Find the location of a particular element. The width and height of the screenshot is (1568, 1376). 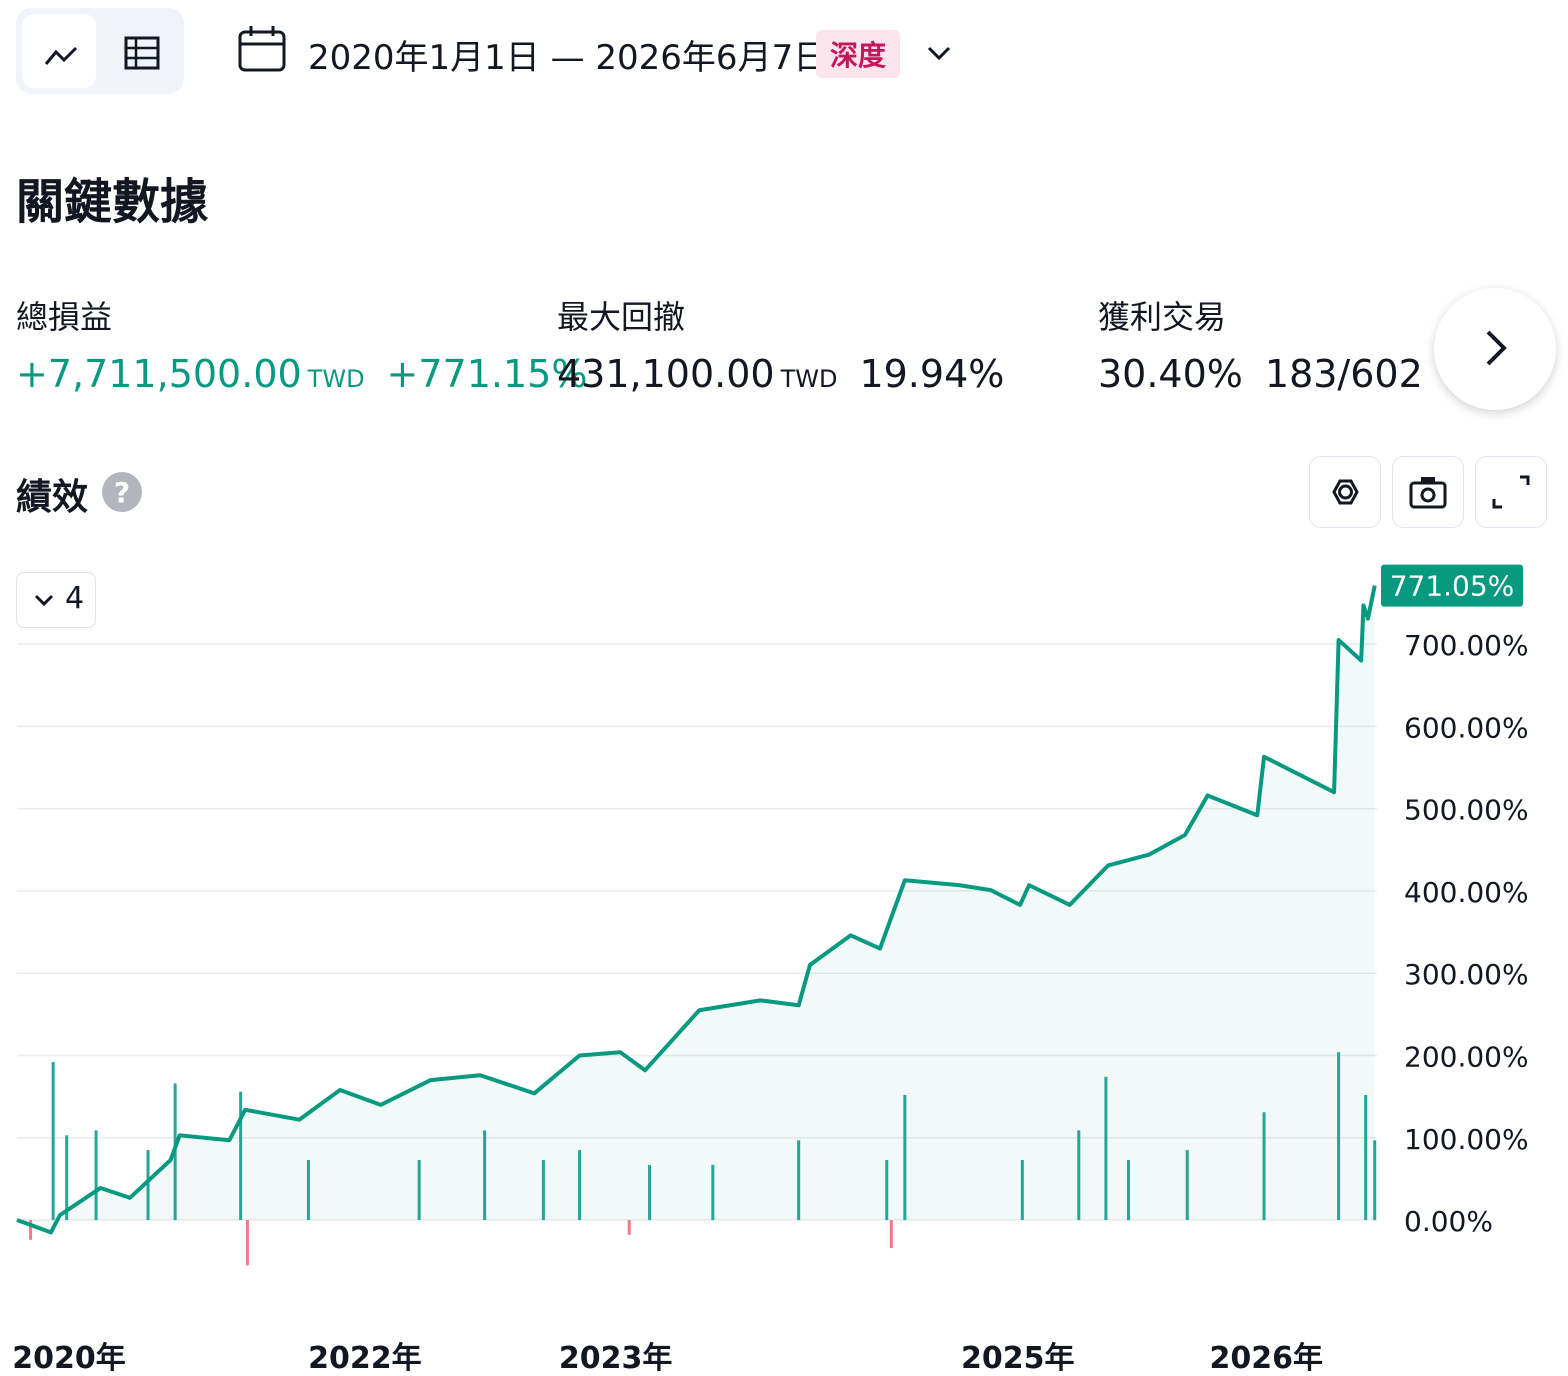

y-tick-label: 700.00% is located at coordinates (1466, 645).